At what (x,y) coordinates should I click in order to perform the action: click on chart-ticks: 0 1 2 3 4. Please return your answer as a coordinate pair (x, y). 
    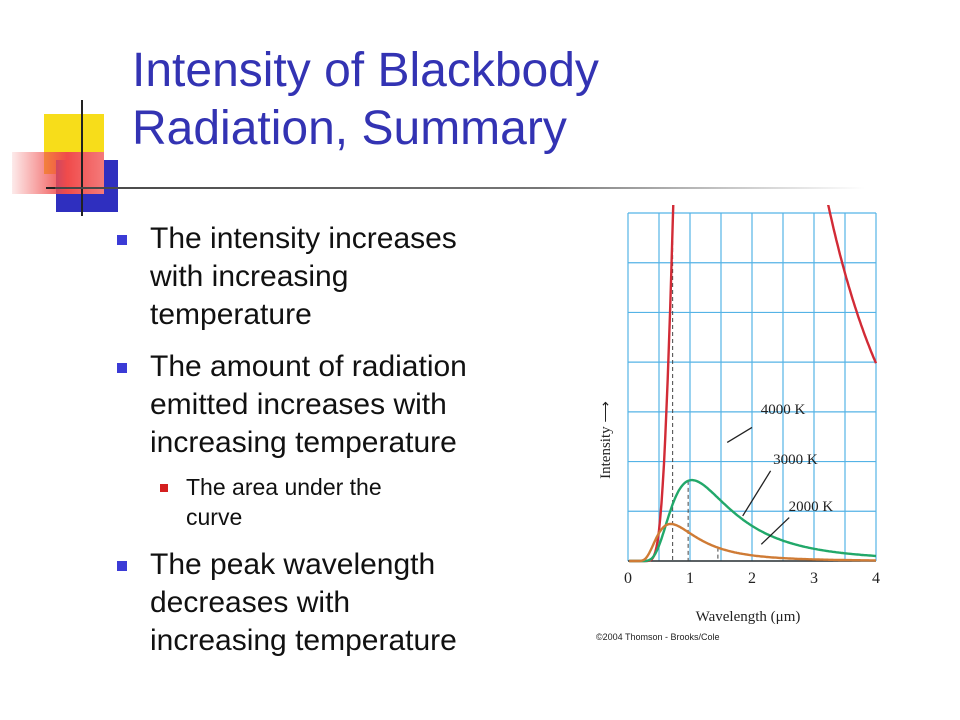
    Looking at the image, I should click on (752, 578).